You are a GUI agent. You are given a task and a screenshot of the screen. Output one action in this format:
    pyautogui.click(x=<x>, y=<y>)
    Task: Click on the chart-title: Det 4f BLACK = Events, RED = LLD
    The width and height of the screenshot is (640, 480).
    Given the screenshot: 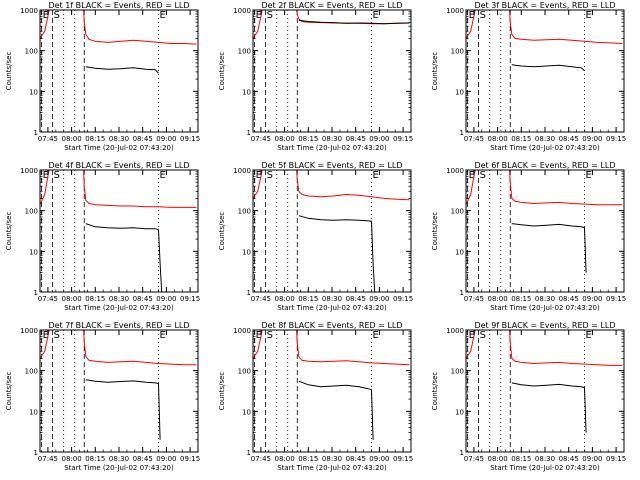 What is the action you would take?
    pyautogui.click(x=118, y=165)
    